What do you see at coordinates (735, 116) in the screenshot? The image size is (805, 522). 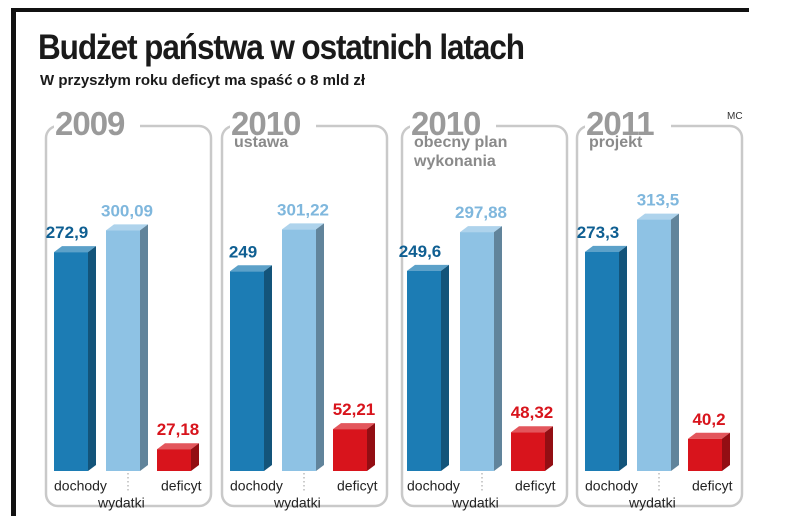 I see `author-credit: MC` at bounding box center [735, 116].